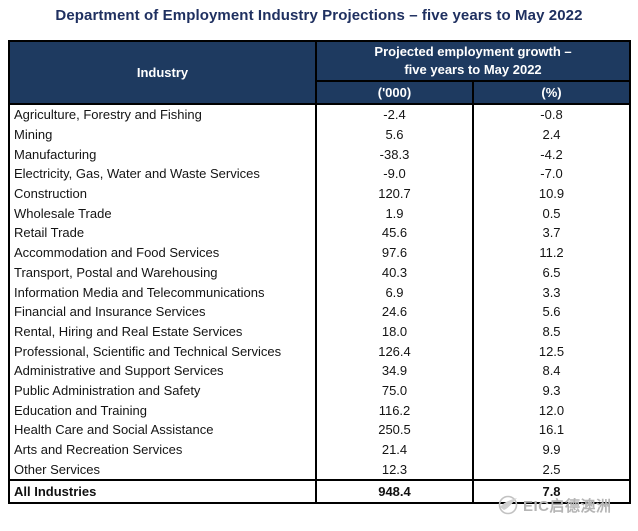 This screenshot has height=531, width=638. Describe the element at coordinates (551, 154) in the screenshot. I see `percent-cell: -4.2` at that location.